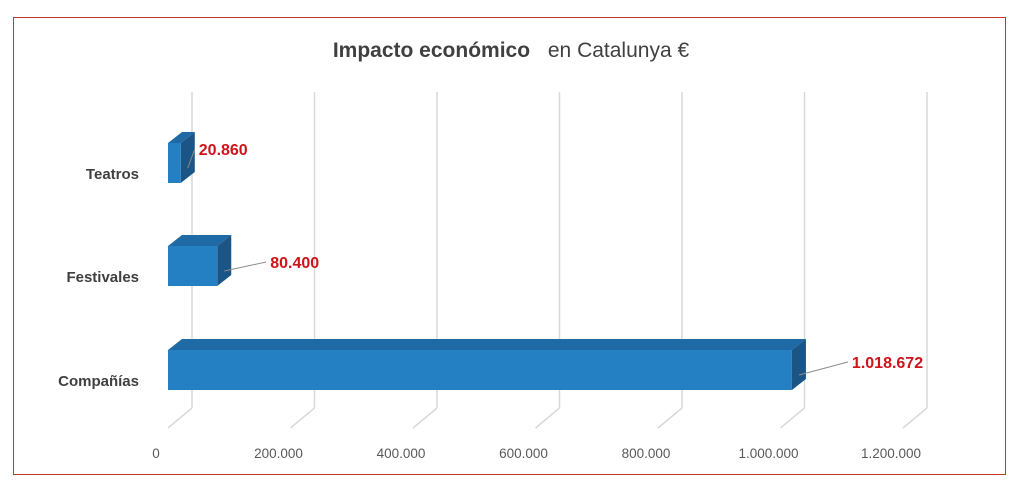 Image resolution: width=1024 pixels, height=487 pixels. I want to click on chart-title-bold: Impacto económico, so click(431, 50).